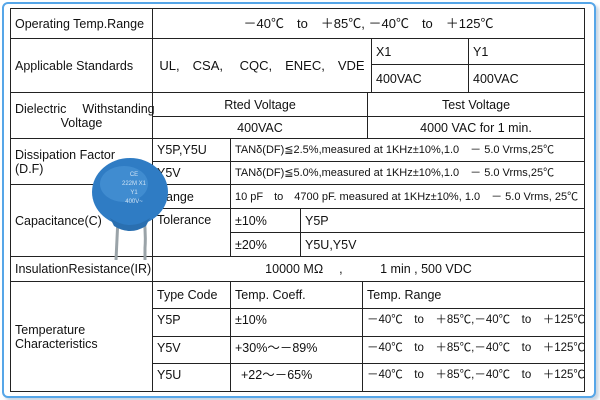 This screenshot has width=600, height=400. Describe the element at coordinates (29, 168) in the screenshot. I see `dissipation-label-line2: (D.F)` at that location.